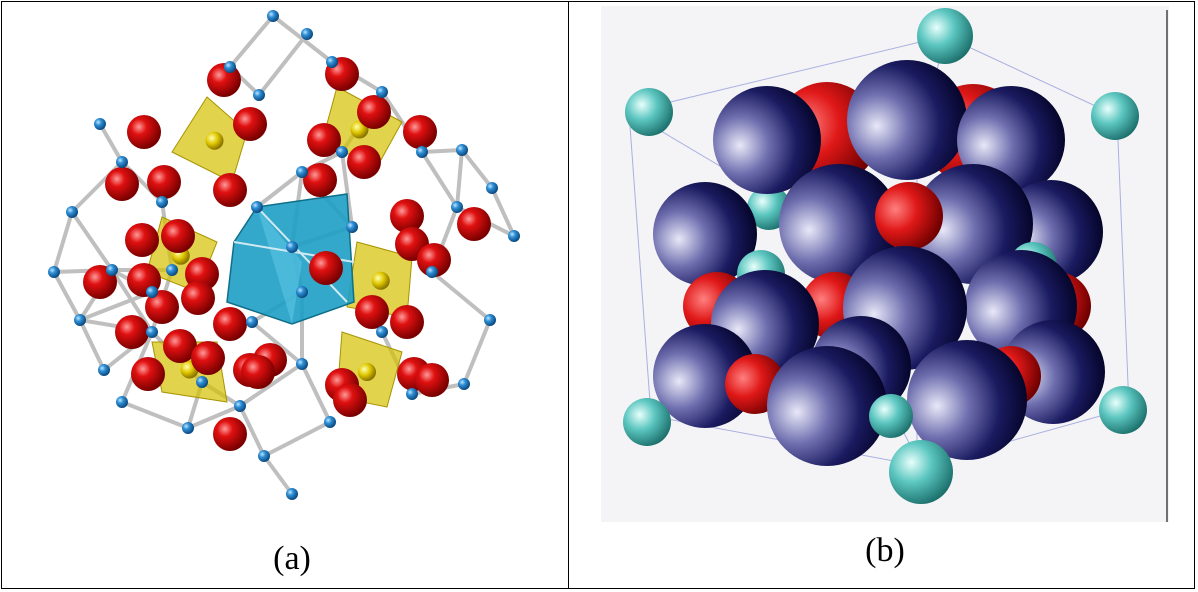 This screenshot has width=1198, height=592. I want to click on caption-a: (a), so click(292, 559).